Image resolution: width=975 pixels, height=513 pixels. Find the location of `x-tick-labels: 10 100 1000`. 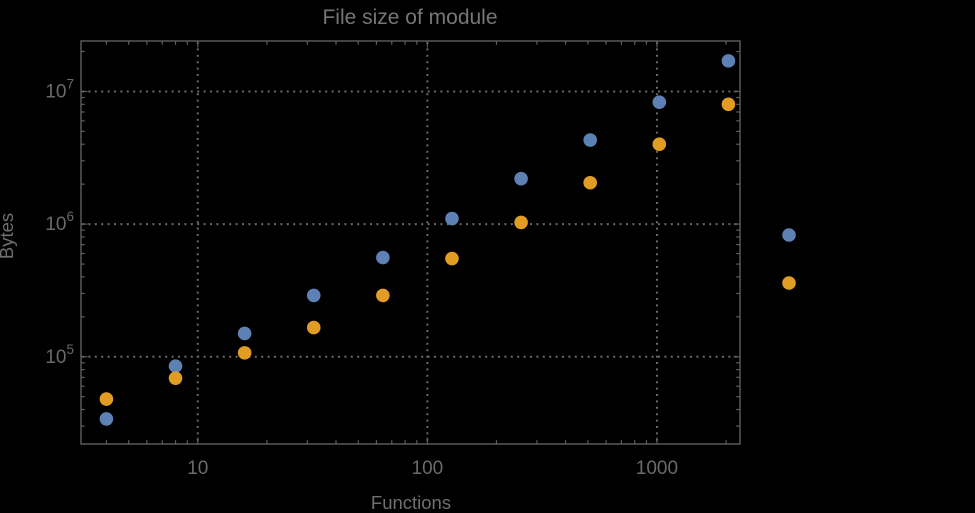

x-tick-labels: 10 100 1000 is located at coordinates (432, 468).